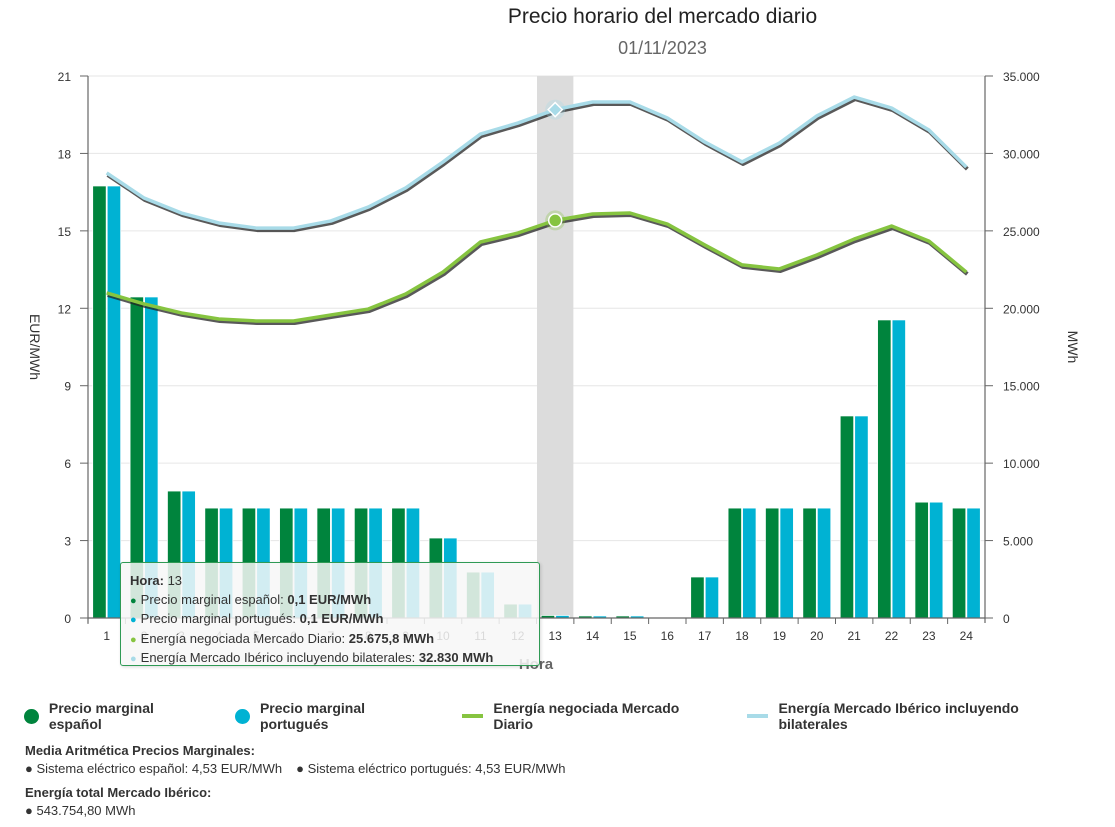 This screenshot has width=1115, height=827. Describe the element at coordinates (817, 636) in the screenshot. I see `x-tick-label: 20` at that location.